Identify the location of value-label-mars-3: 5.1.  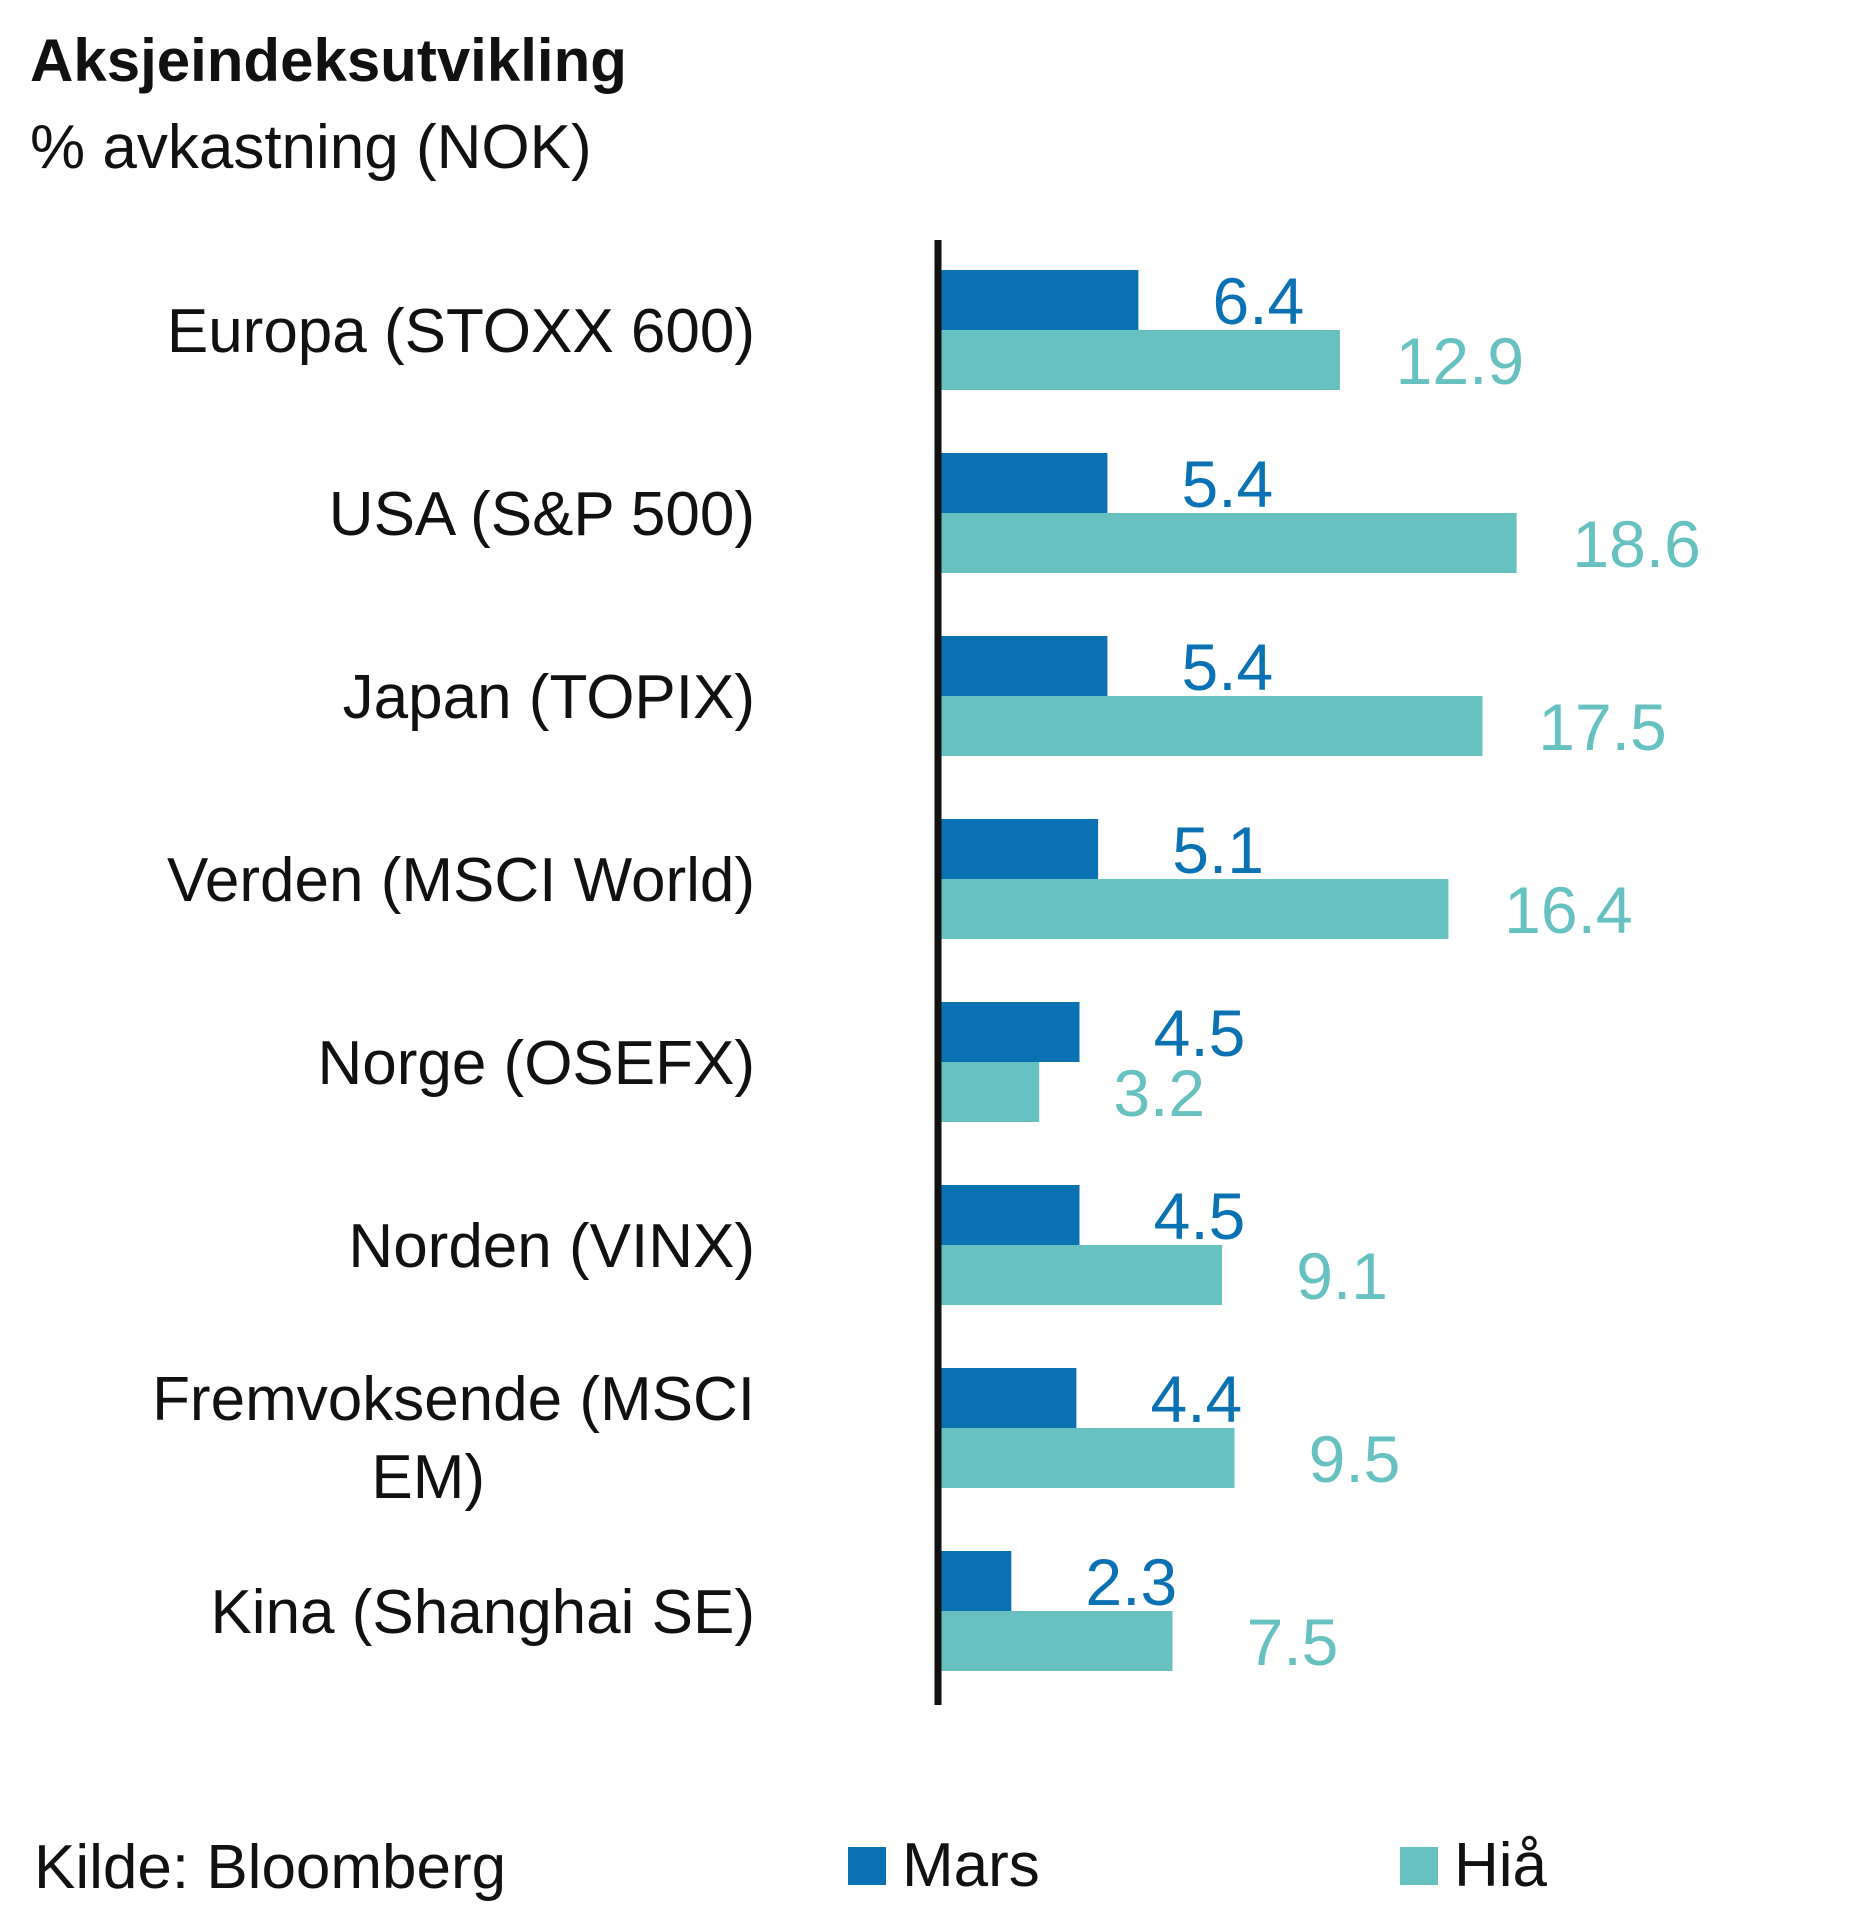
(1218, 850).